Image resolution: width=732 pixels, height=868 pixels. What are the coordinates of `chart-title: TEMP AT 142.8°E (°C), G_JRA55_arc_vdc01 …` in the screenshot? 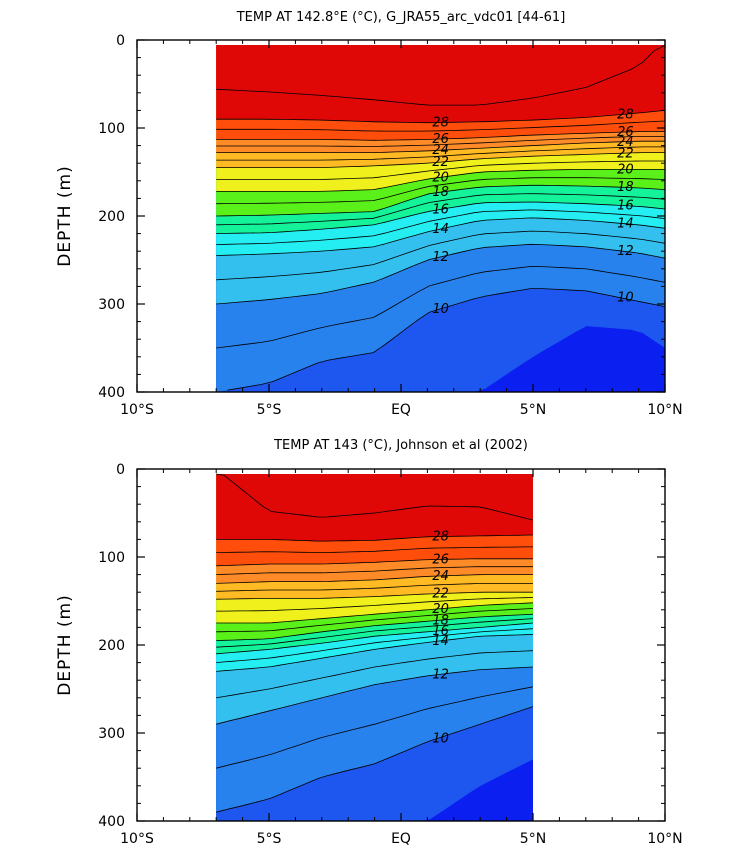 It's located at (401, 17).